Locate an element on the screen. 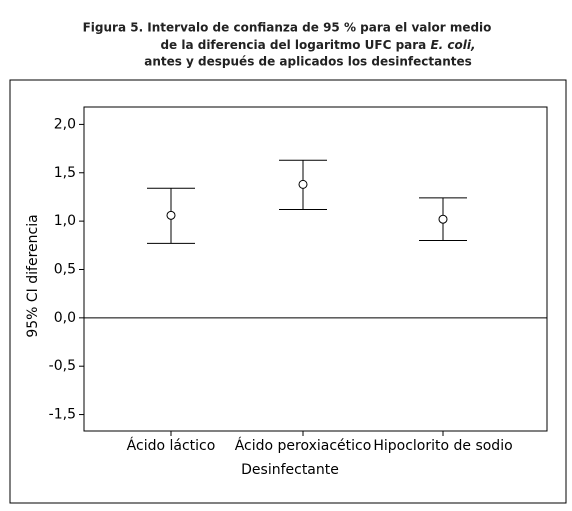 This screenshot has height=511, width=572. y-tick-label: 1,5 is located at coordinates (65, 173).